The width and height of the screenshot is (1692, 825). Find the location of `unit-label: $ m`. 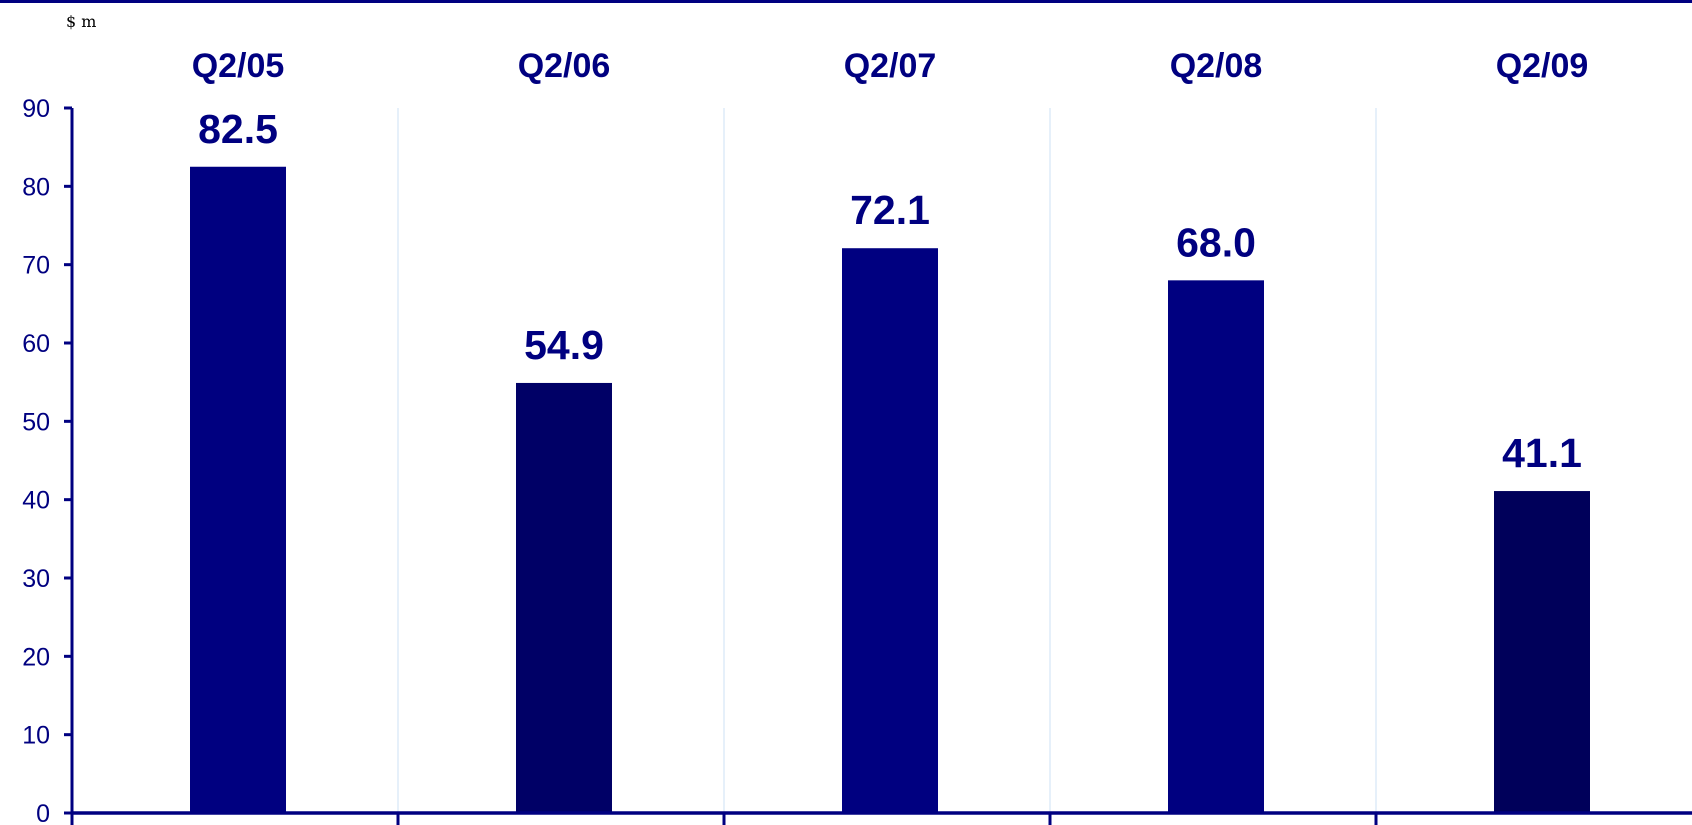

unit-label: $ m is located at coordinates (81, 21).